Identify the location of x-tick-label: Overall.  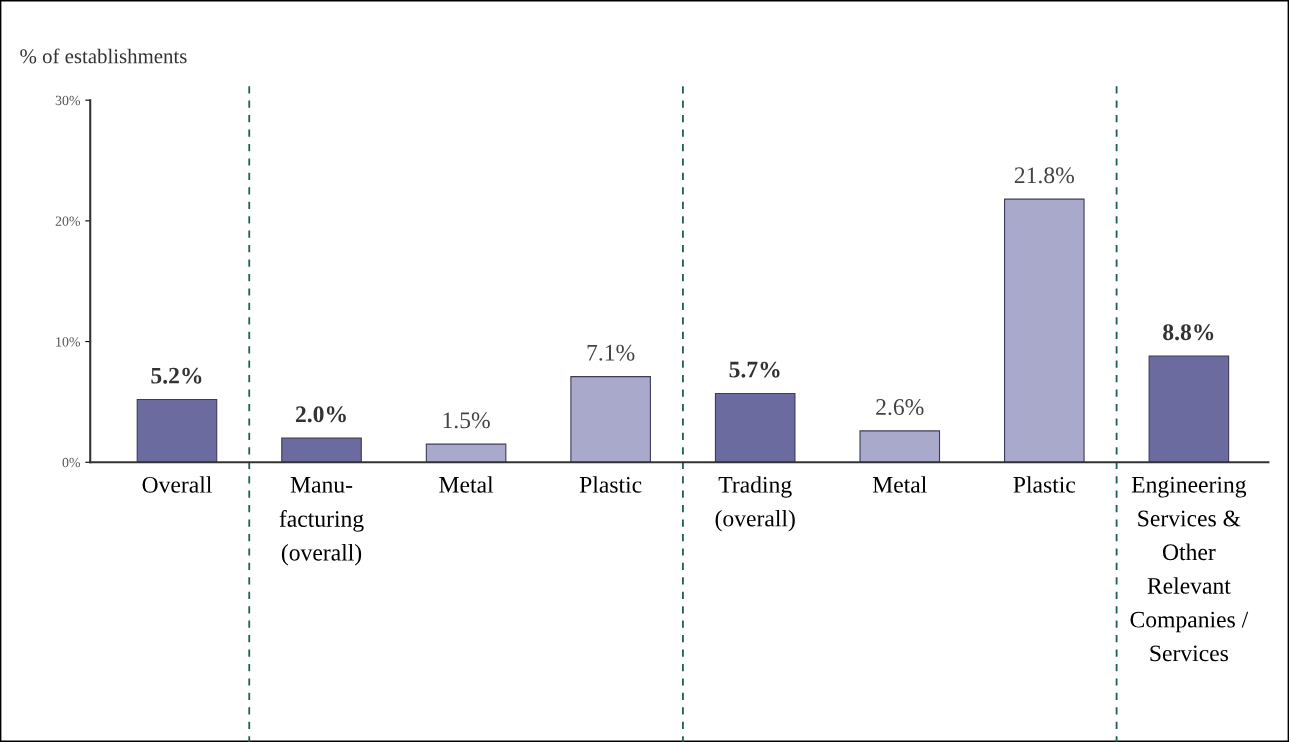
(177, 484).